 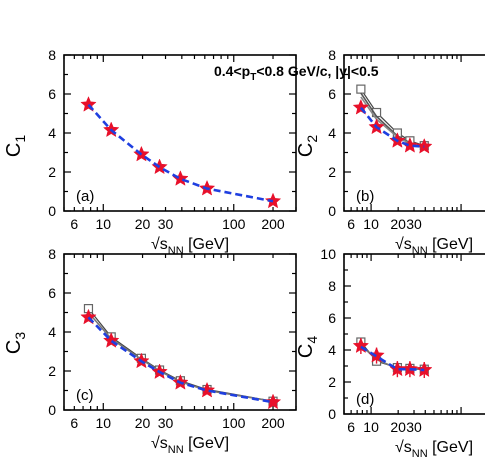 I want to click on data-point-square, so click(x=361, y=89).